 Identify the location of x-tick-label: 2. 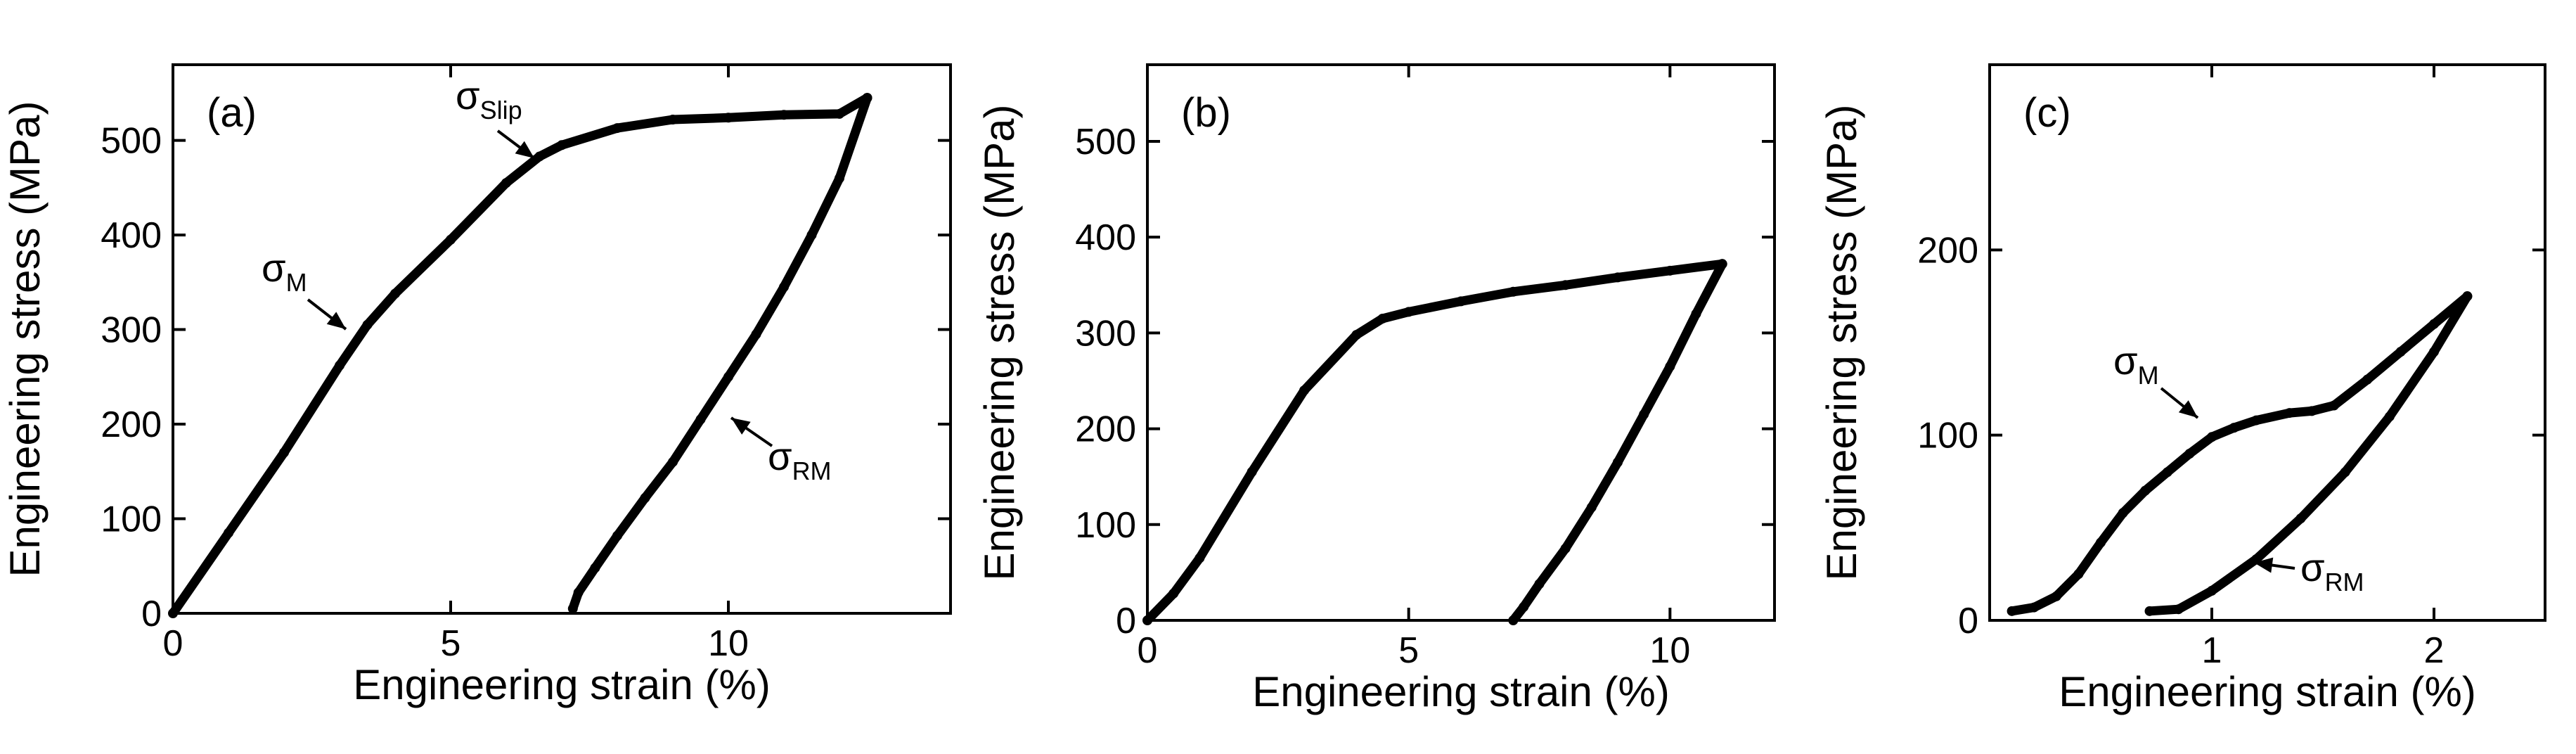
(2434, 650).